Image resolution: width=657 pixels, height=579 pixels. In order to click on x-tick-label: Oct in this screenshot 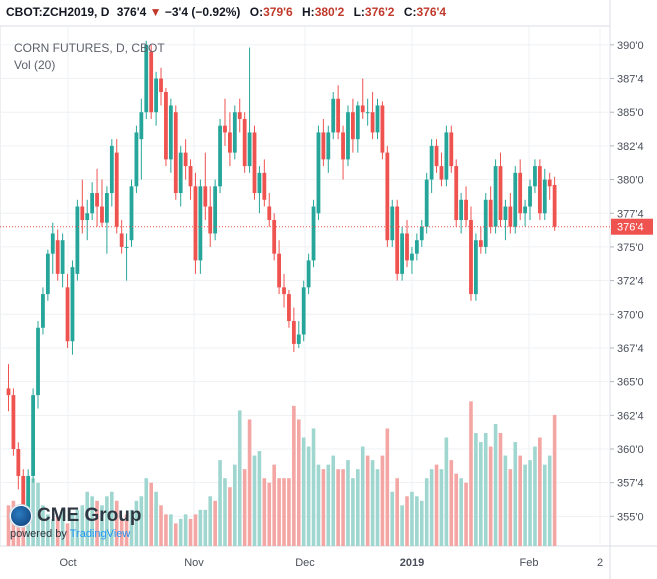, I will do `click(67, 563)`.